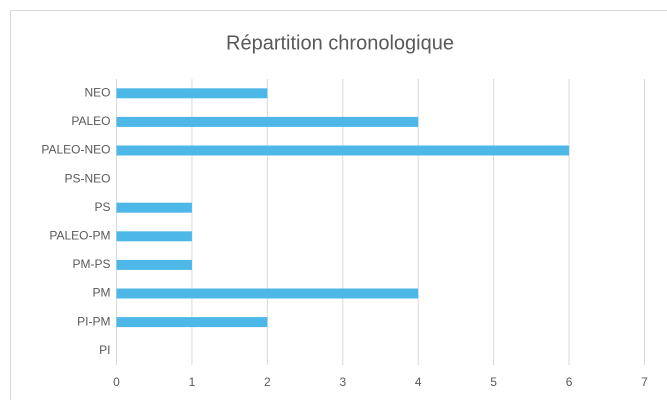 The image size is (667, 400). I want to click on y-tick-label: PS, so click(102, 207).